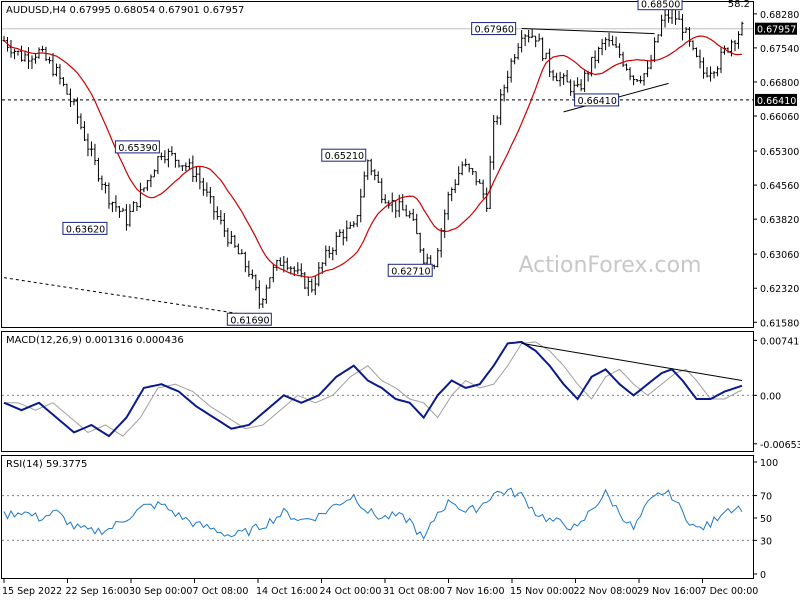  What do you see at coordinates (730, 591) in the screenshot?
I see `time-tick-label: 7 Dec 00:00` at bounding box center [730, 591].